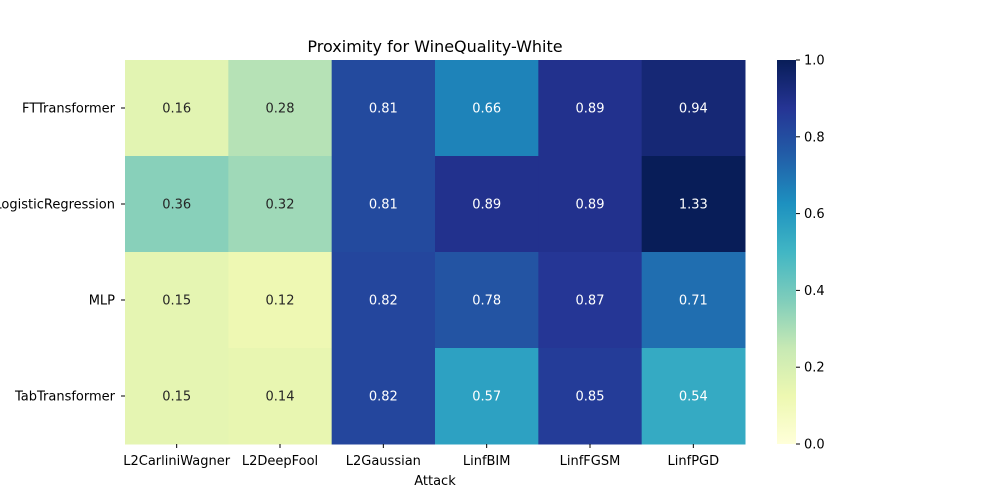 This screenshot has width=1000, height=500. I want to click on colorbar-tick-label: 0.4, so click(814, 291).